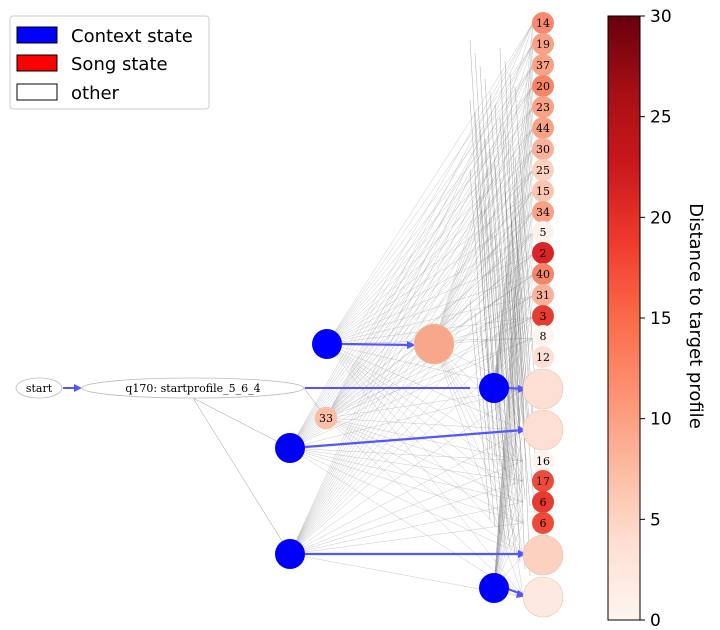 The height and width of the screenshot is (630, 720). I want to click on song-state-node: 44, so click(543, 128).